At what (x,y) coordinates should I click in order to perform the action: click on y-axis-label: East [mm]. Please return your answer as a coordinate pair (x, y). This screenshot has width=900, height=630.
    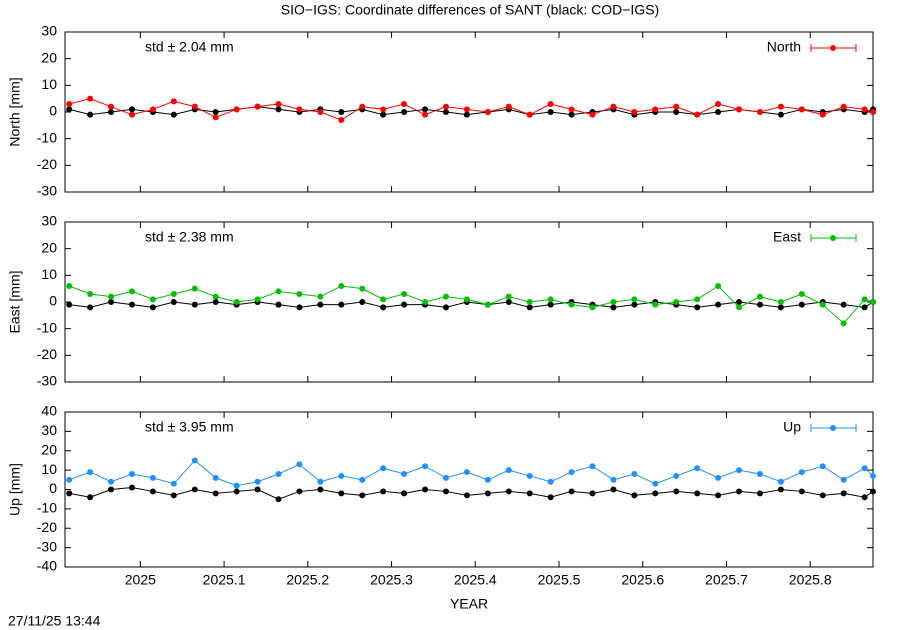
    Looking at the image, I should click on (15, 301).